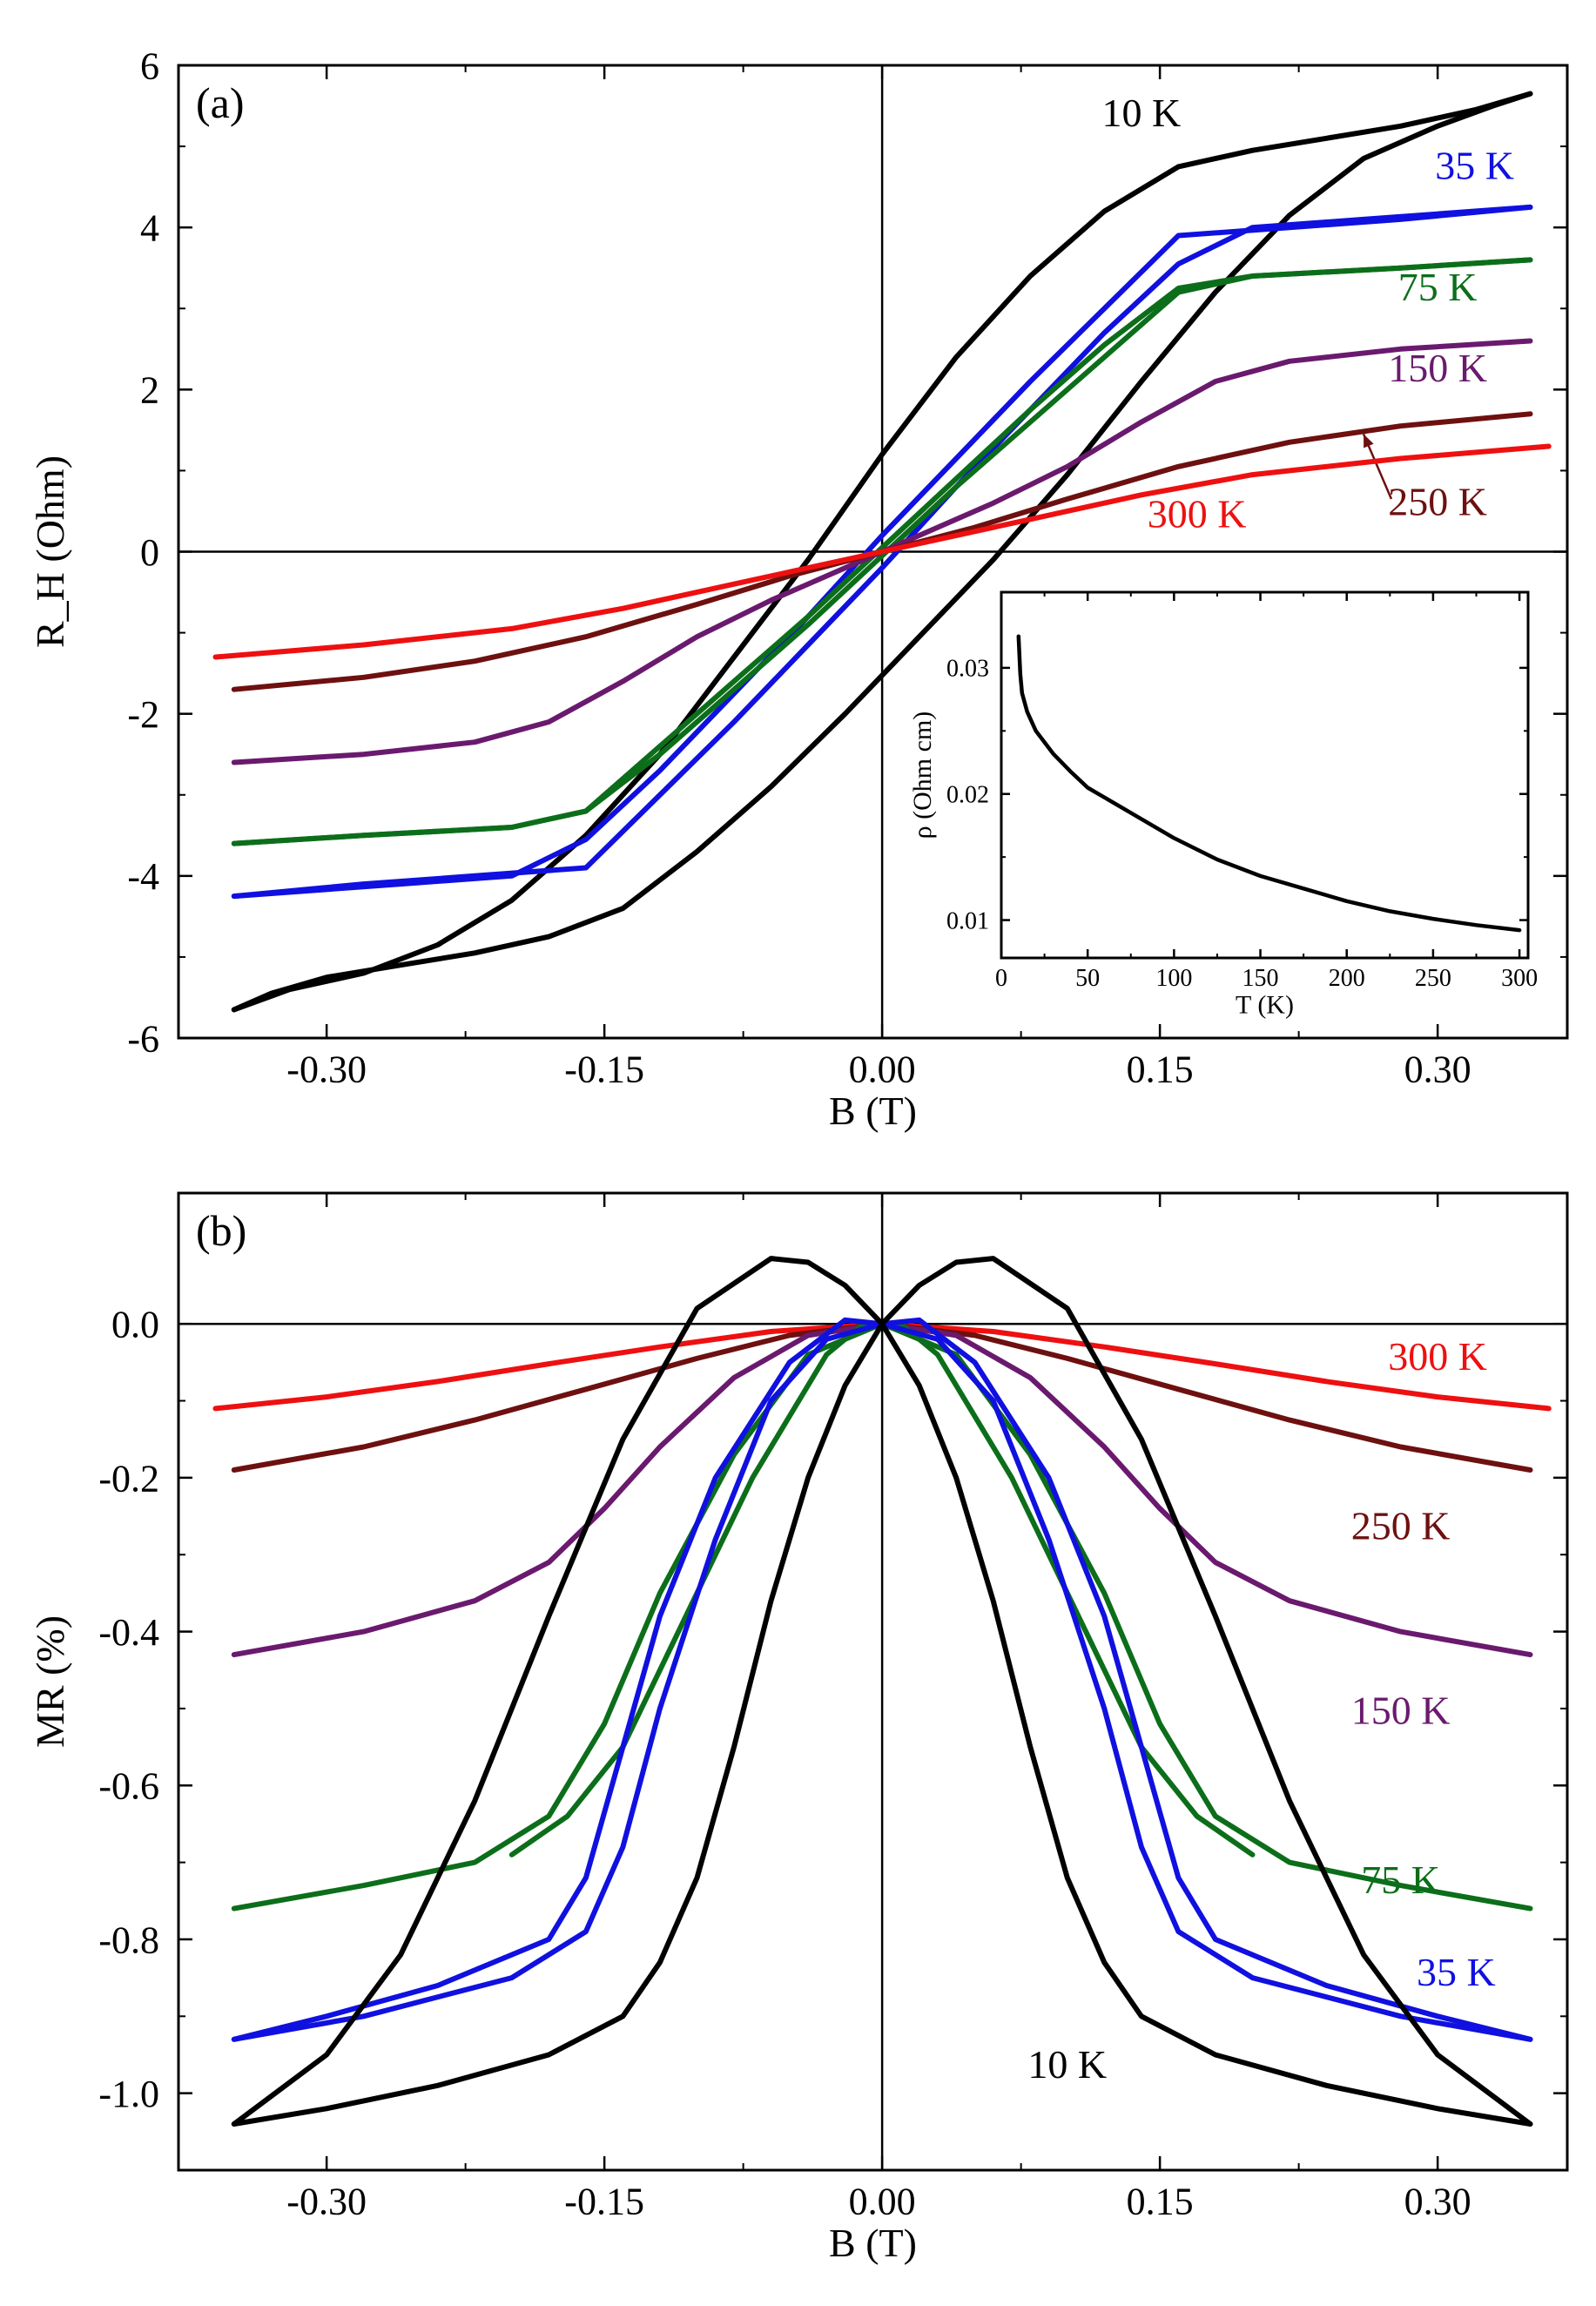 The image size is (1596, 2306). Describe the element at coordinates (128, 1940) in the screenshot. I see `y-tick-label: -0.8` at that location.